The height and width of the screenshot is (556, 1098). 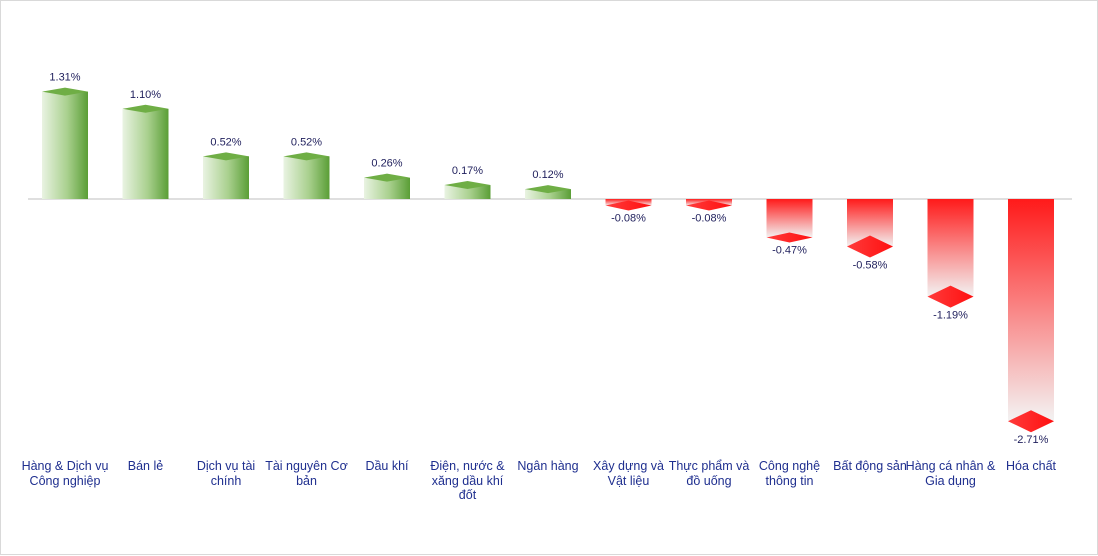 I want to click on data-label-7: 0.12%, so click(x=547, y=175).